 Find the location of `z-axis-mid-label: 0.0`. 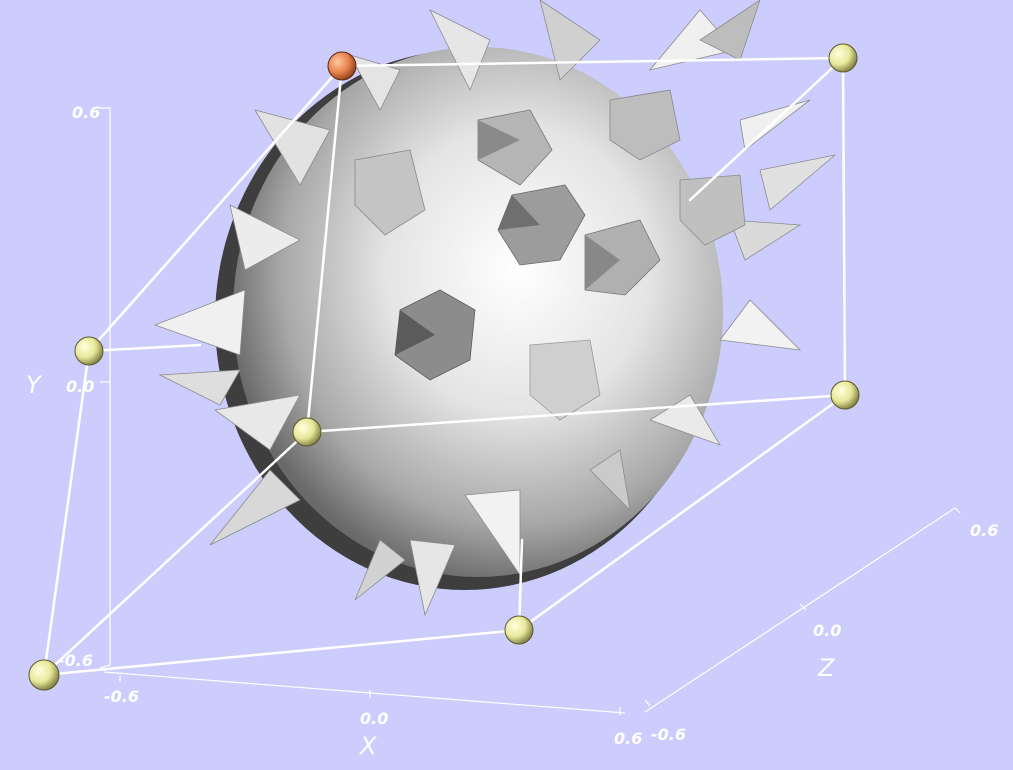

z-axis-mid-label: 0.0 is located at coordinates (827, 630).